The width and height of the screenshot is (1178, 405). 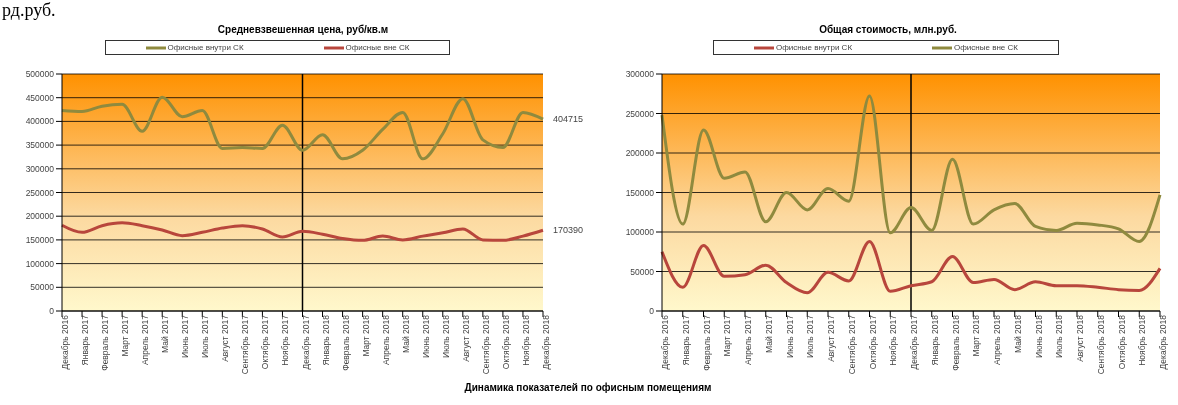 I want to click on y-tick-label: 500000, so click(x=40, y=74).